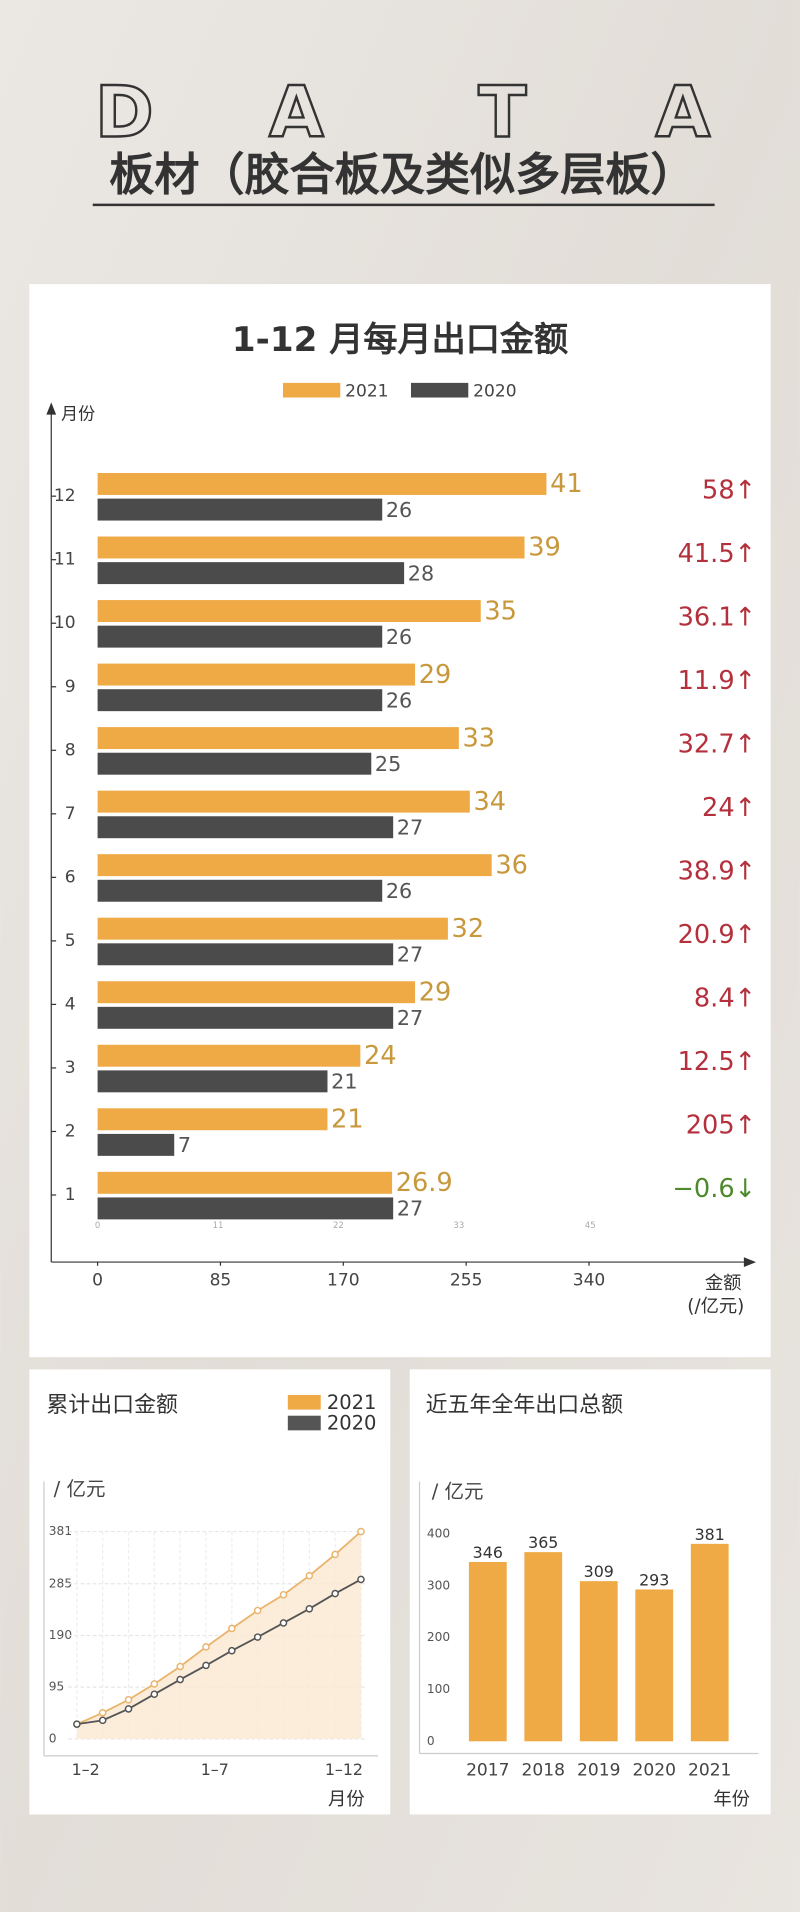 This screenshot has height=1912, width=800. I want to click on y-tick-label: 7, so click(70, 814).